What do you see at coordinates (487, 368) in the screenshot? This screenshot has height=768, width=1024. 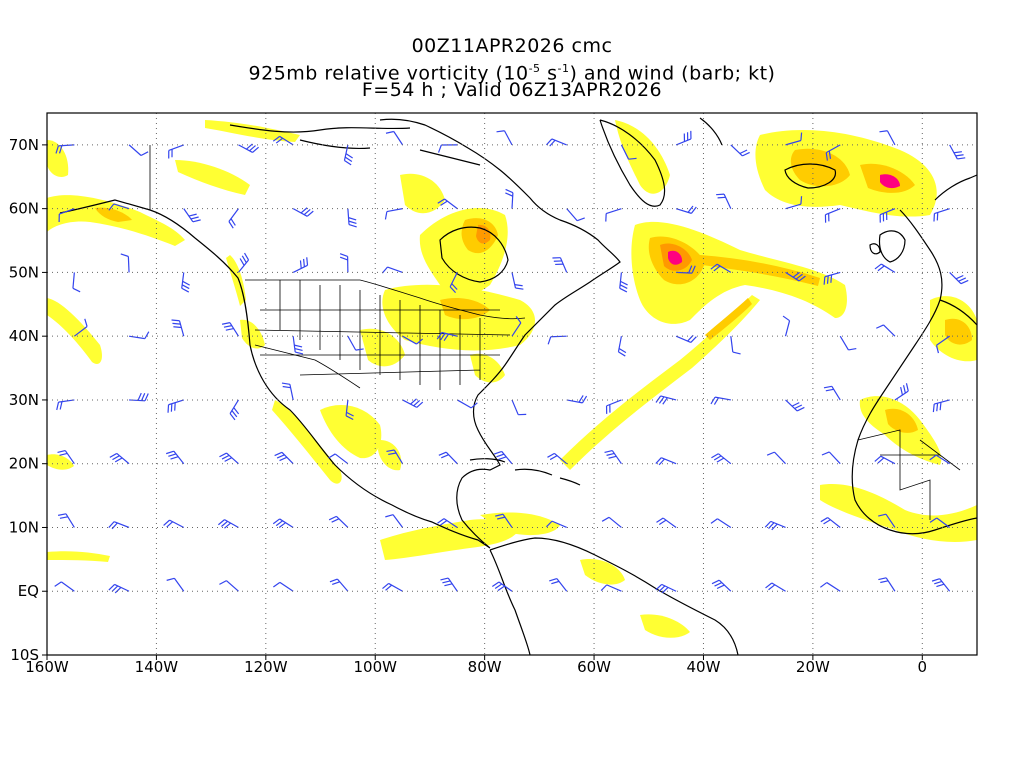 I see `vort-se-us` at bounding box center [487, 368].